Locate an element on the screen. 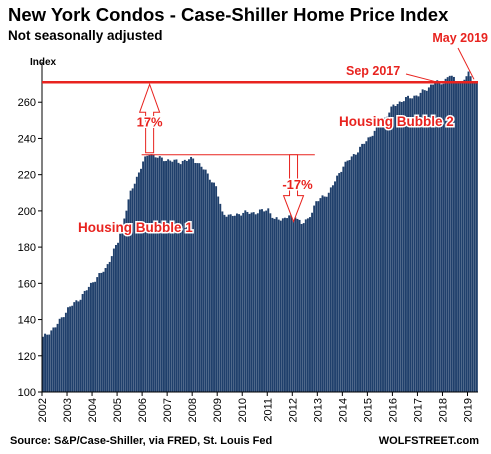  down-arrow is located at coordinates (293, 188).